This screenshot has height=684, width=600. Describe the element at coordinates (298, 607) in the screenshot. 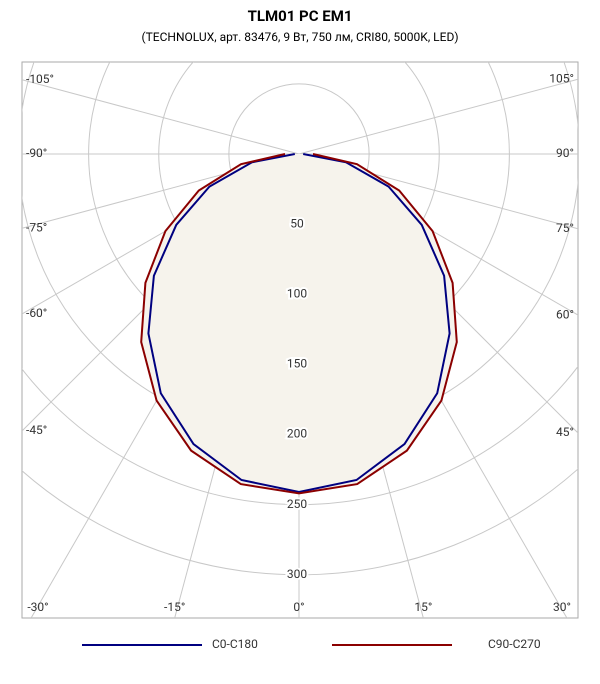

I see `angle-tick-label: 0°` at that location.